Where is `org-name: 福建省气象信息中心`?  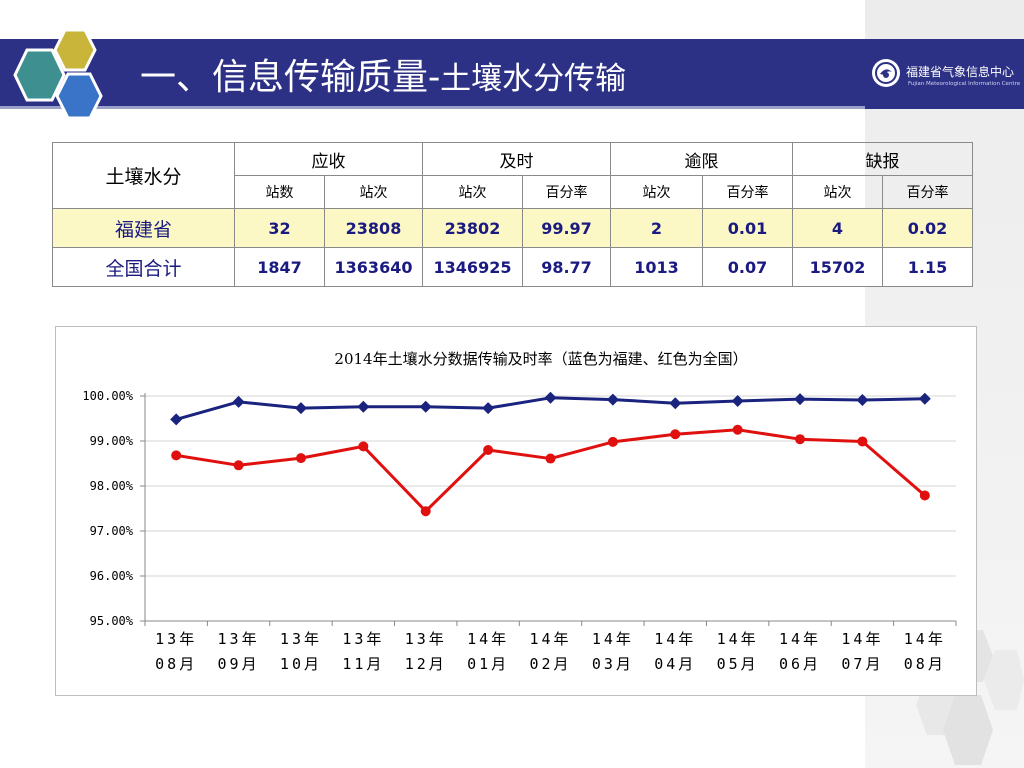
org-name: 福建省气象信息中心 is located at coordinates (960, 72).